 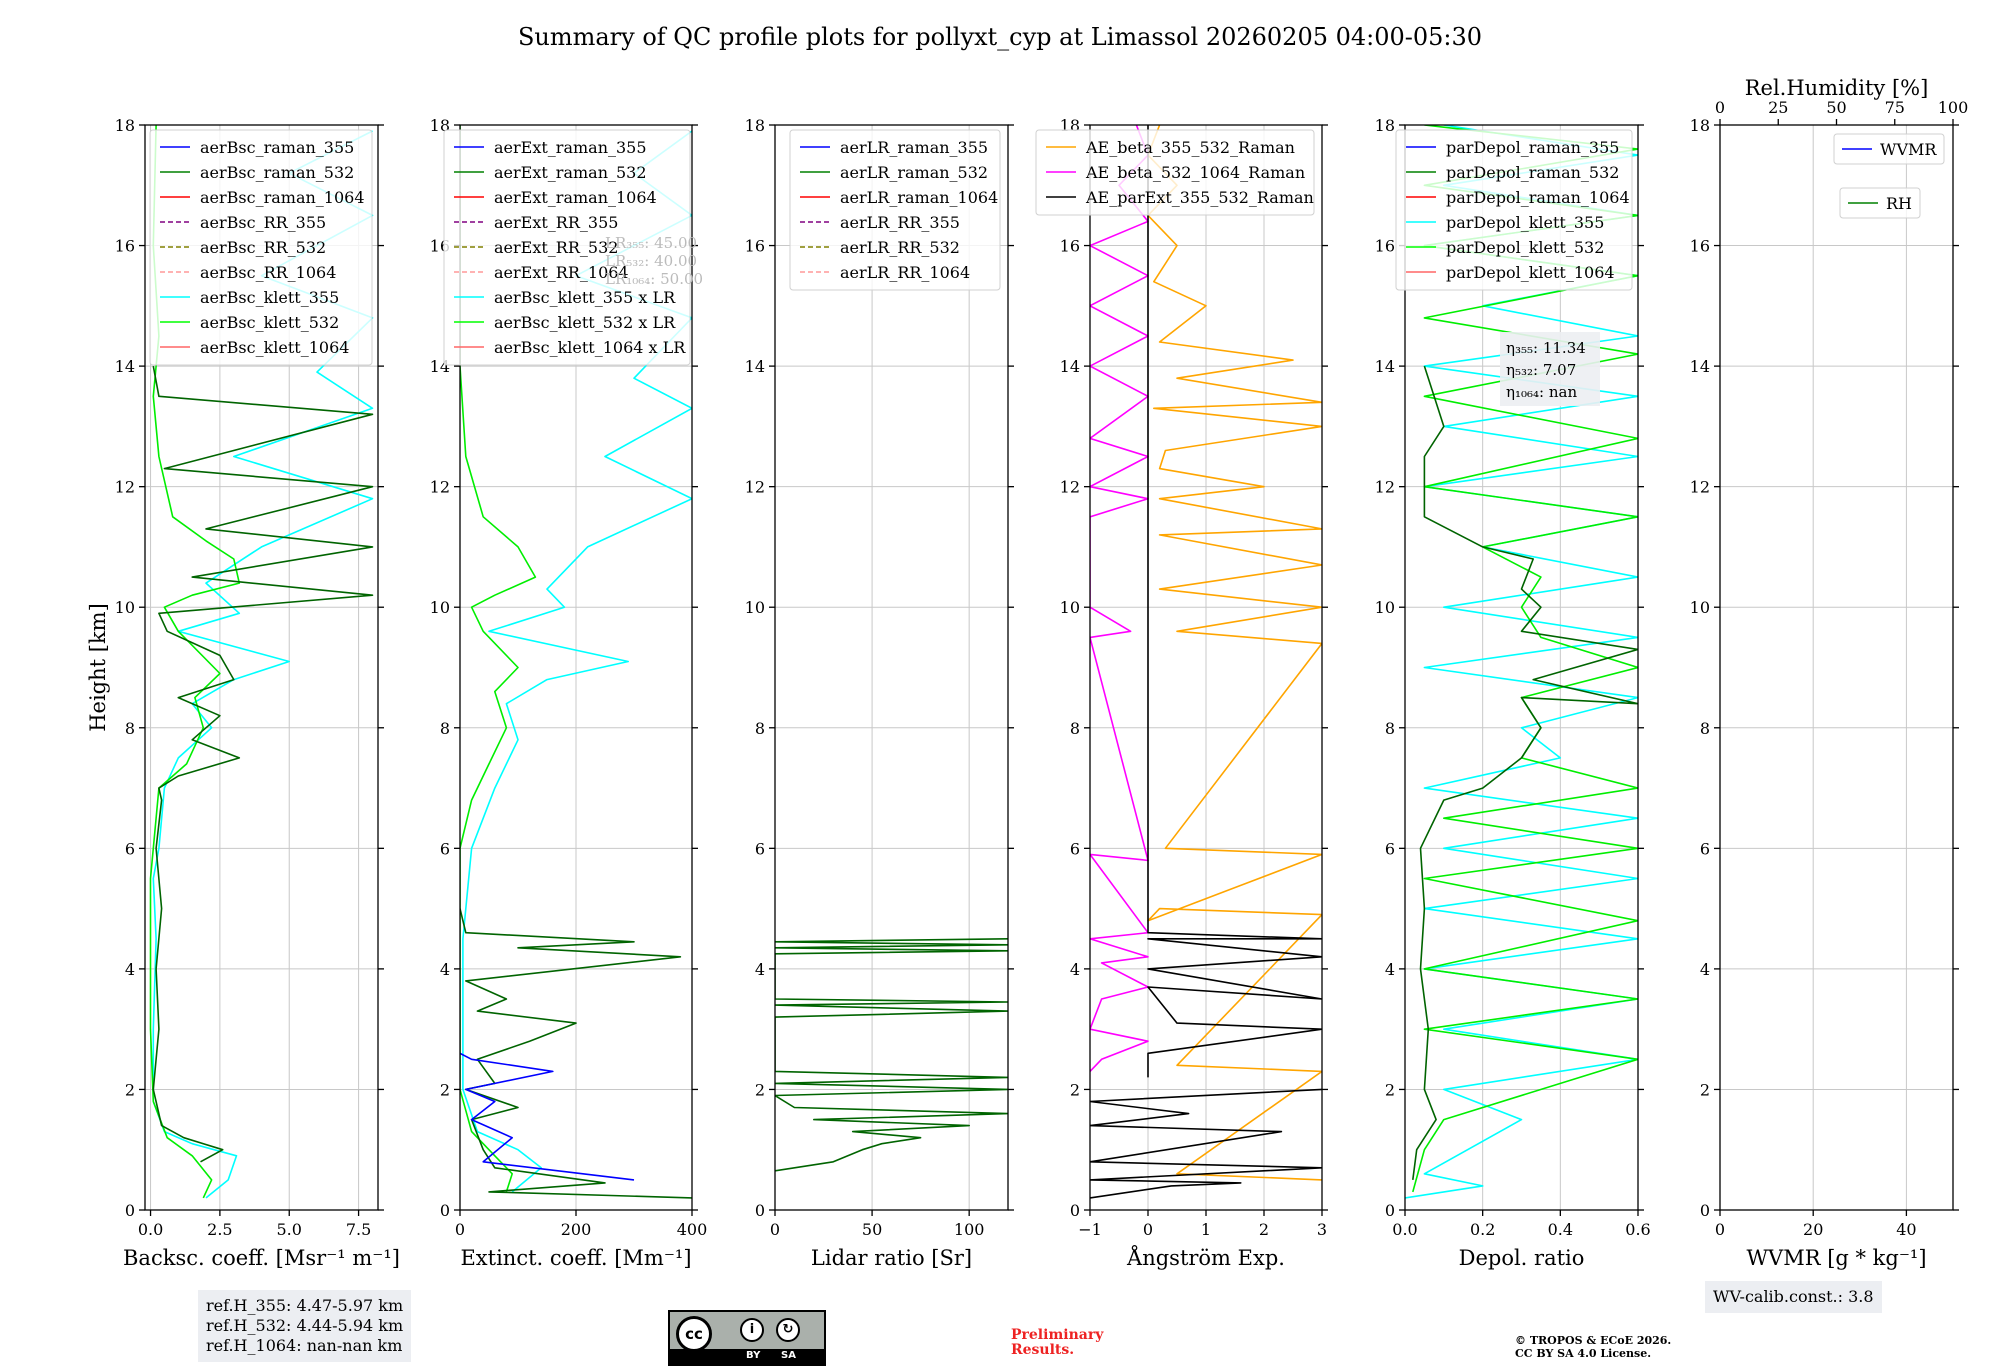 I want to click on legend-label: WVMR, so click(x=1908, y=149).